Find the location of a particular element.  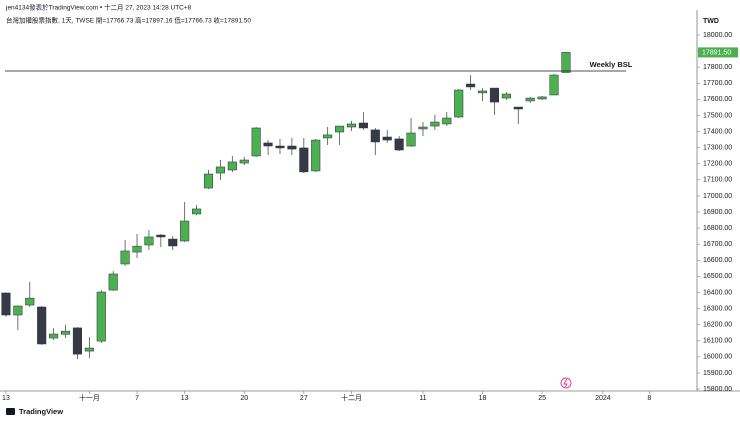

y-tick-label: 16700.00 is located at coordinates (717, 244).